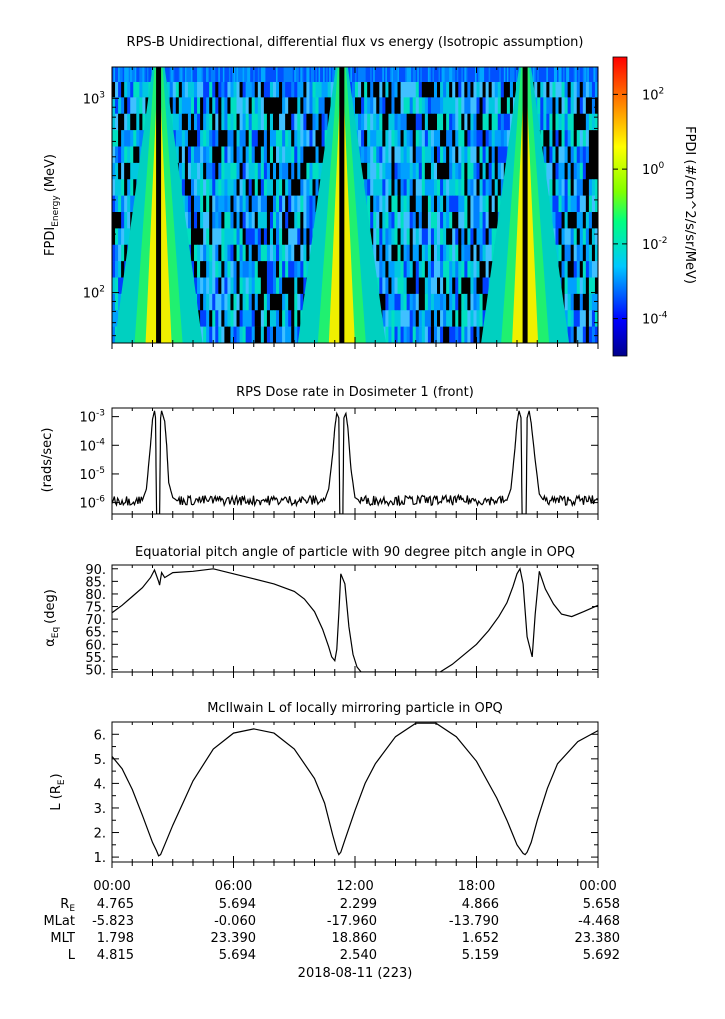 Image resolution: width=725 pixels, height=1019 pixels. Describe the element at coordinates (476, 886) in the screenshot. I see `time-tick-label: 18:00` at that location.